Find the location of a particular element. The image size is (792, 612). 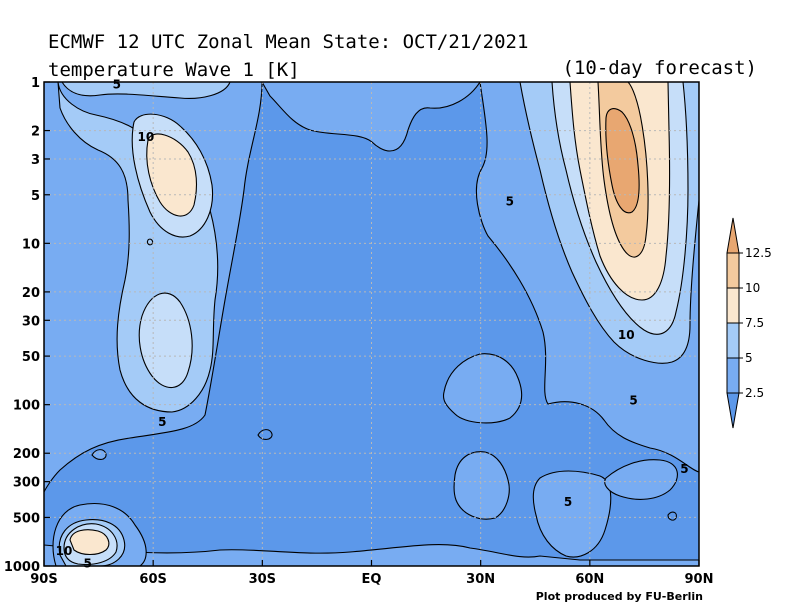

x-axis: 90S 60S 30S EQ 30N 60N 90N is located at coordinates (371, 573).